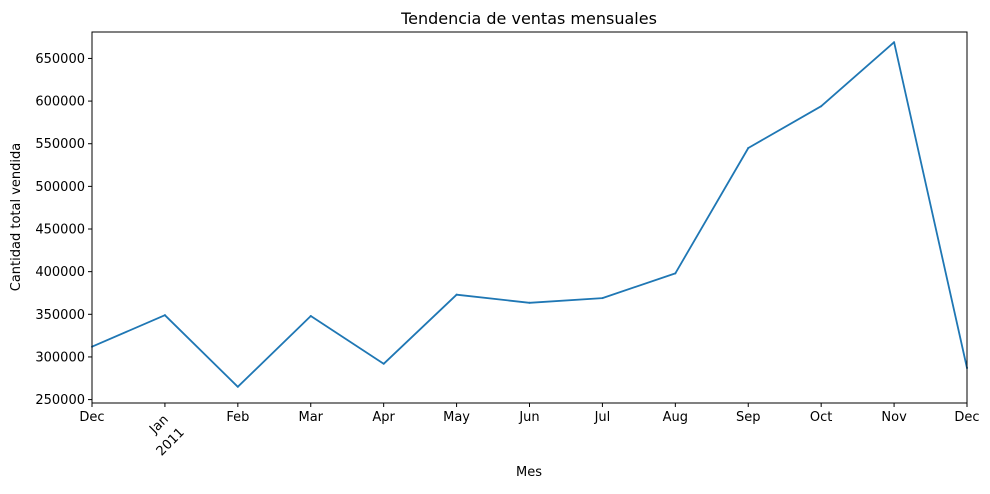  Describe the element at coordinates (60, 59) in the screenshot. I see `y-tick-label: 650000` at that location.